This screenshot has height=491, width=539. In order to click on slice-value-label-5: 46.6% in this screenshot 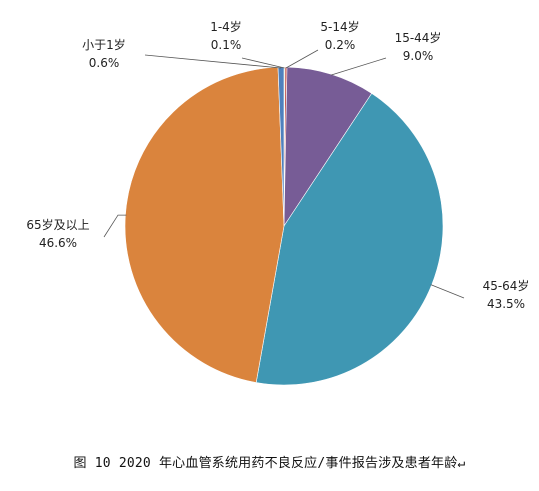, I will do `click(58, 243)`.